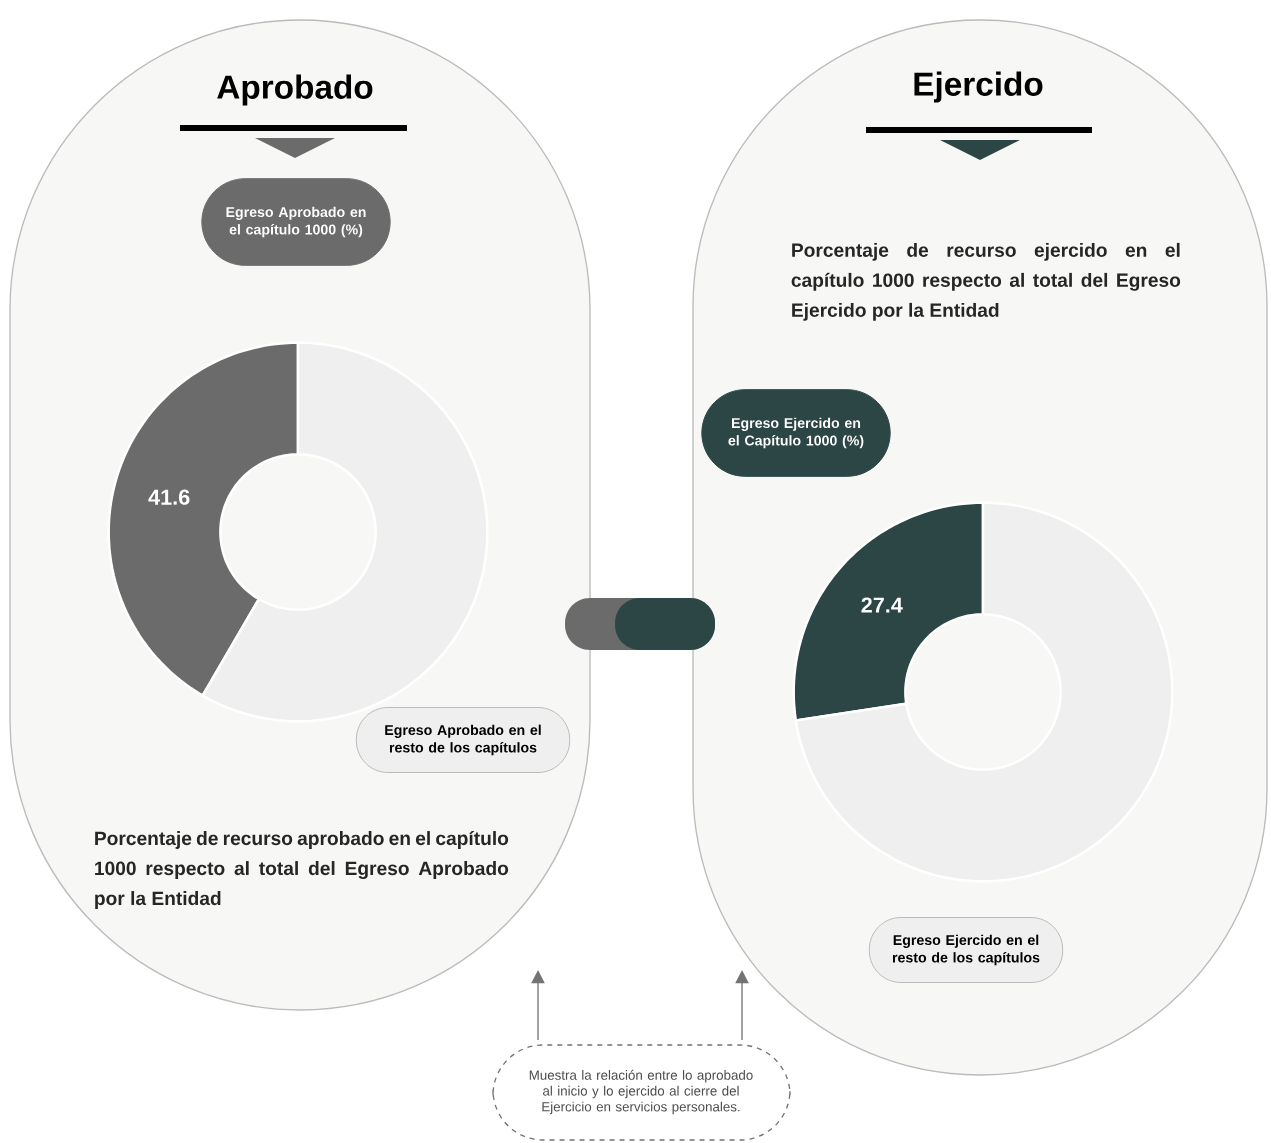 This screenshot has height=1143, width=1271. What do you see at coordinates (295, 90) in the screenshot?
I see `chart-title: Aprobado` at bounding box center [295, 90].